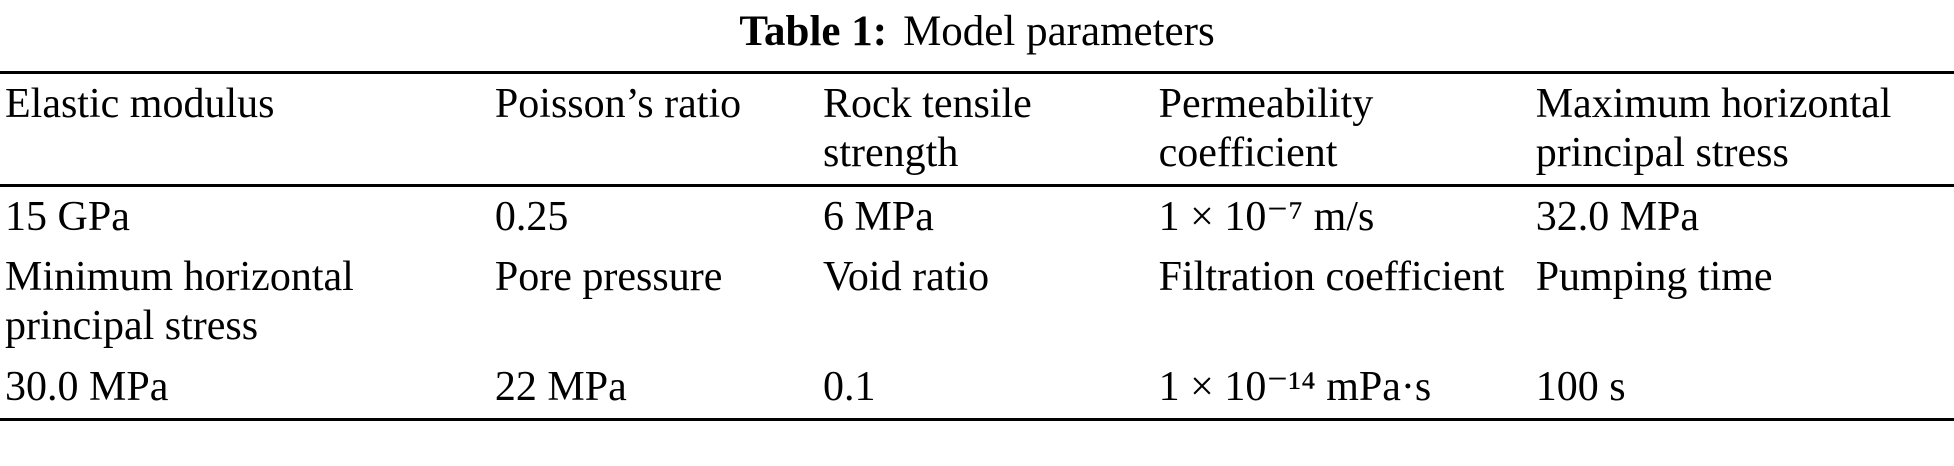 The height and width of the screenshot is (466, 1954). What do you see at coordinates (991, 129) in the screenshot?
I see `param-cell-rock-tensile-strength: Rock tensile strength` at bounding box center [991, 129].